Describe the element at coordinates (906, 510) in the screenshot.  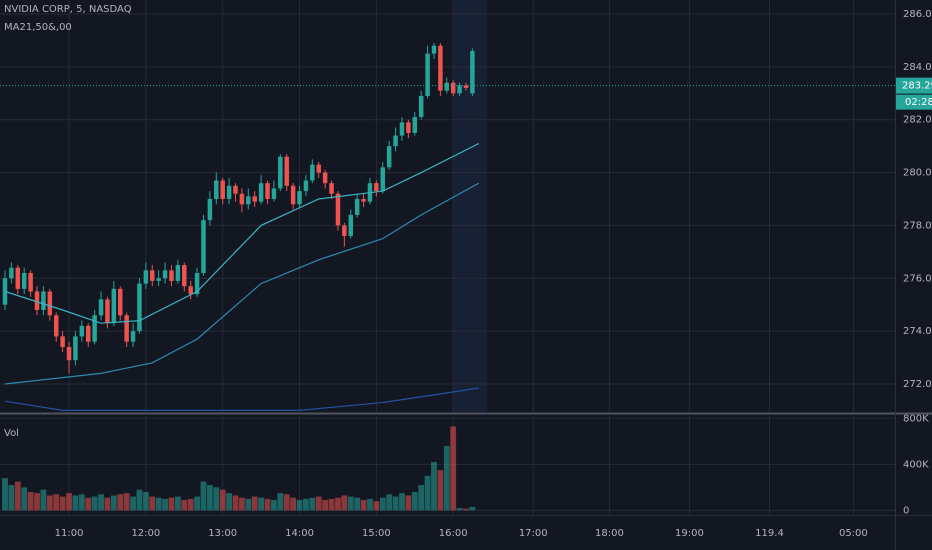
I see `y-tick-label: 0` at that location.